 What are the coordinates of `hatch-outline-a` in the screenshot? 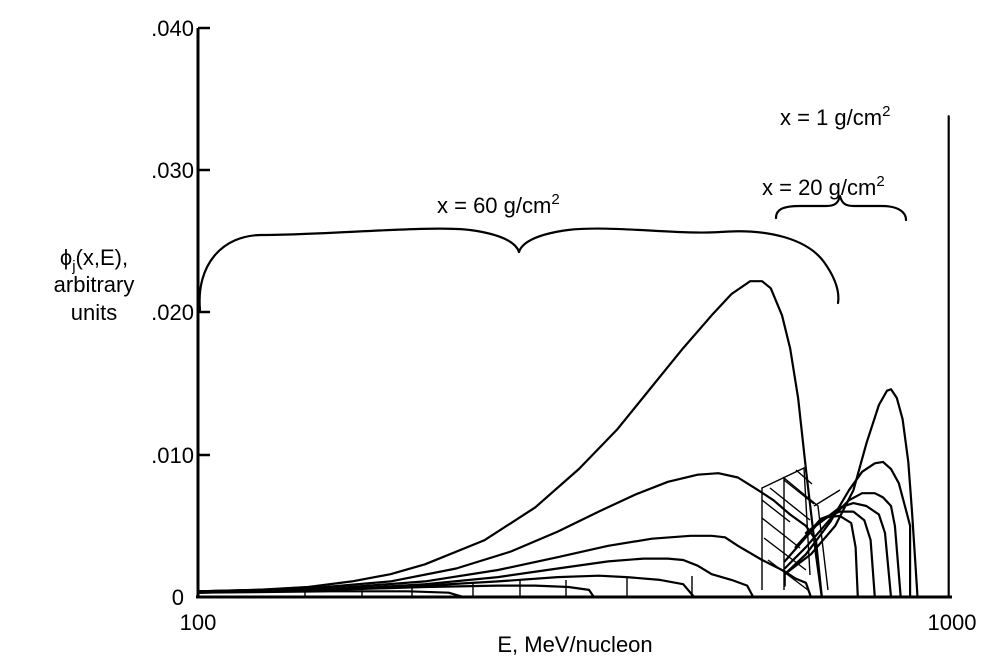 It's located at (786, 528).